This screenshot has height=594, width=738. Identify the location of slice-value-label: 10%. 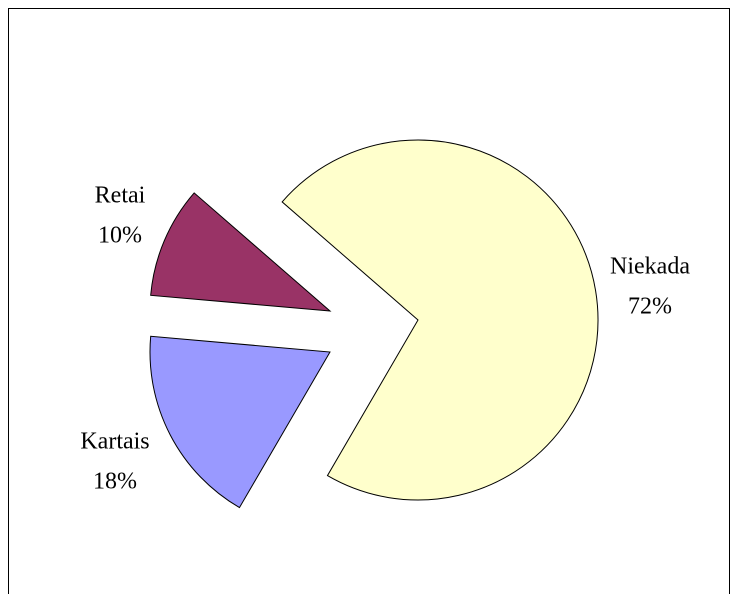
(120, 236).